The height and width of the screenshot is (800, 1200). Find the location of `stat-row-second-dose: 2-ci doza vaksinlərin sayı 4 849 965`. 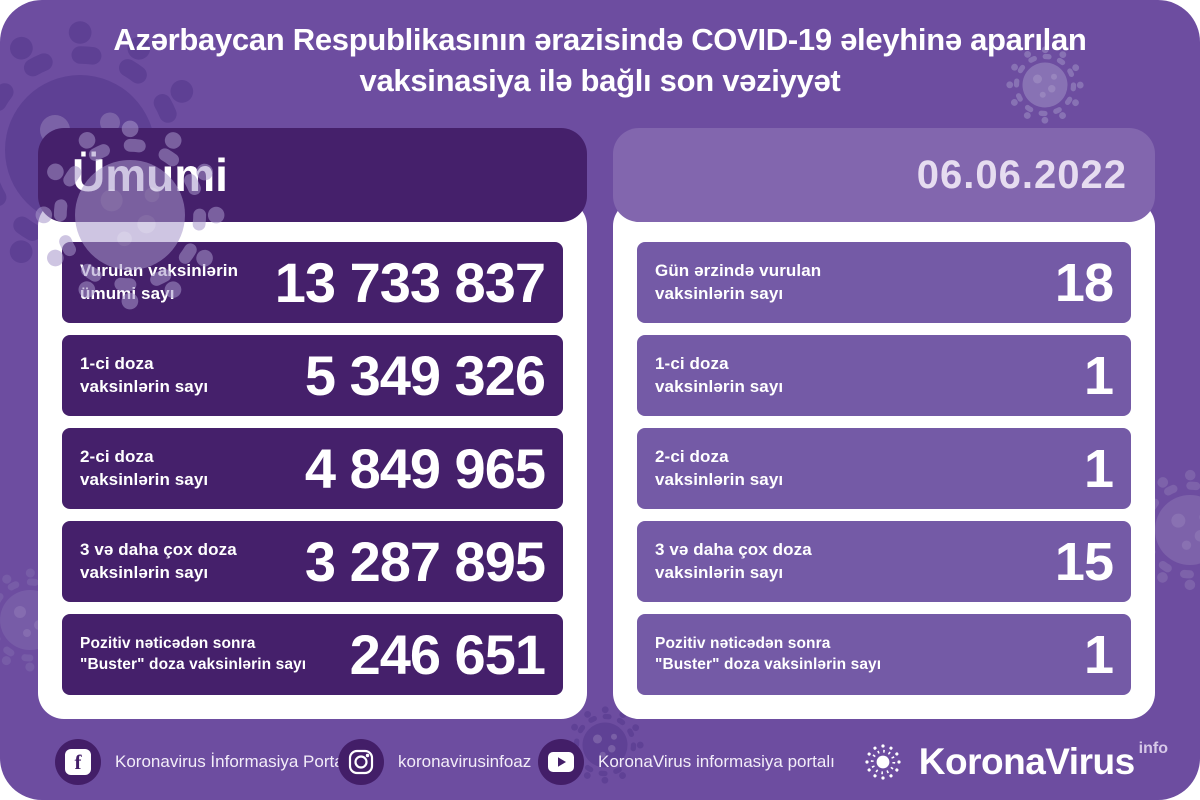

stat-row-second-dose: 2-ci doza vaksinlərin sayı 4 849 965 is located at coordinates (312, 468).